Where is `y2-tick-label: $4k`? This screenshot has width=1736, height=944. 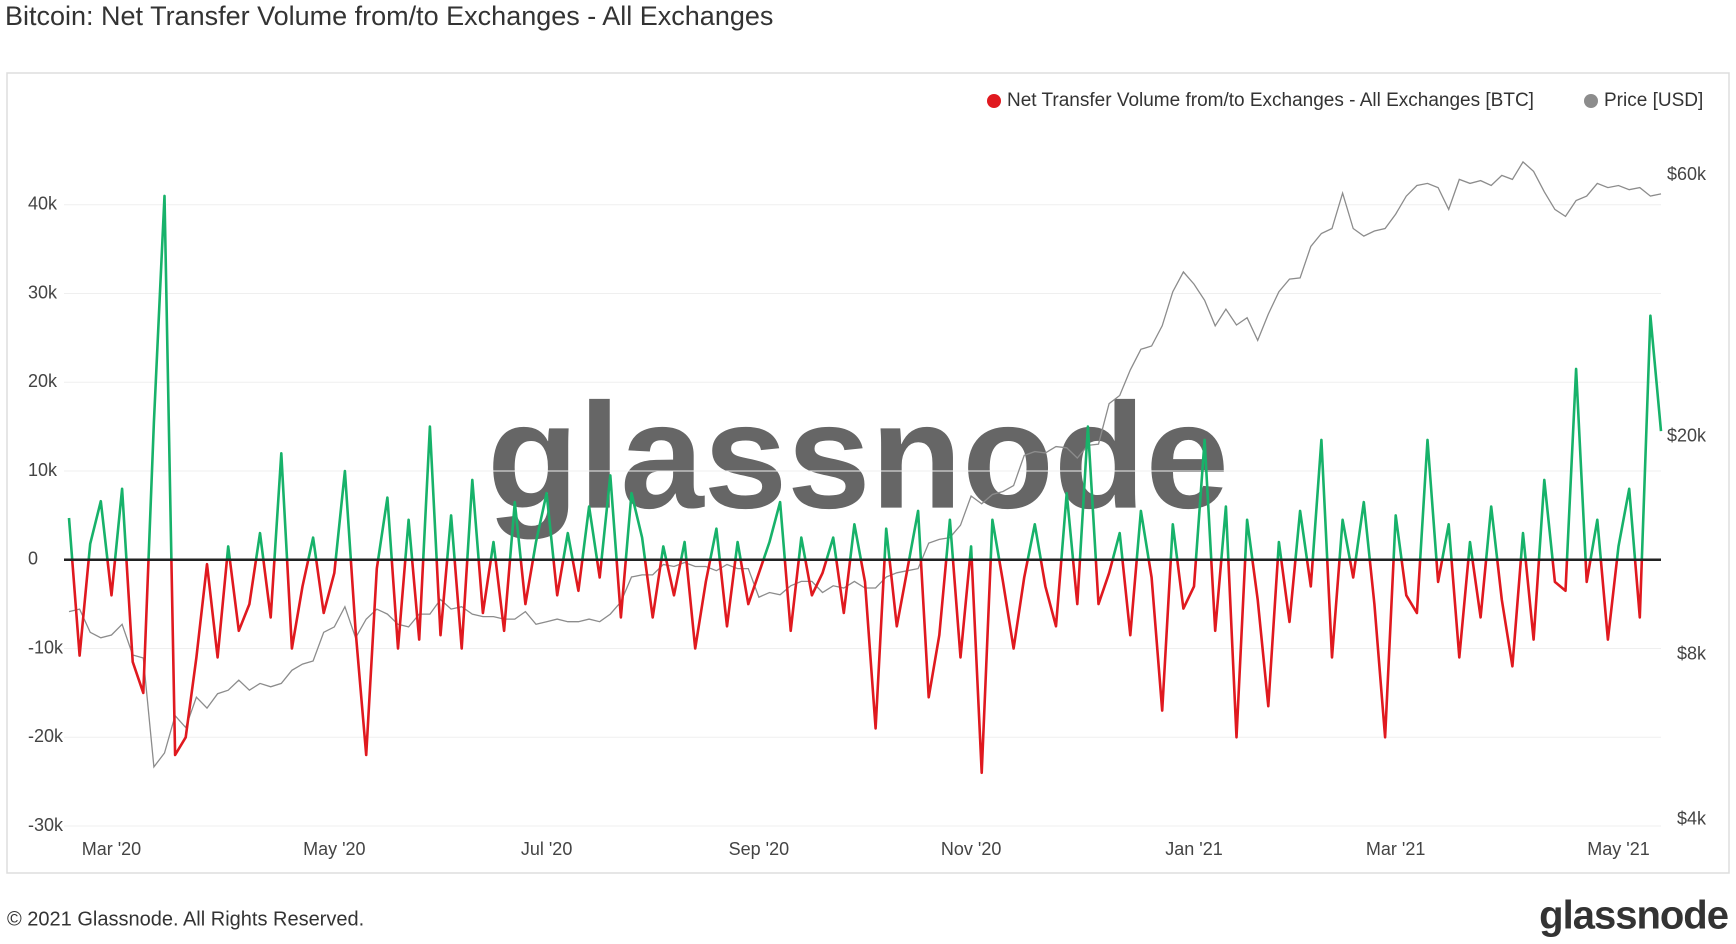
y2-tick-label: $4k is located at coordinates (1692, 819).